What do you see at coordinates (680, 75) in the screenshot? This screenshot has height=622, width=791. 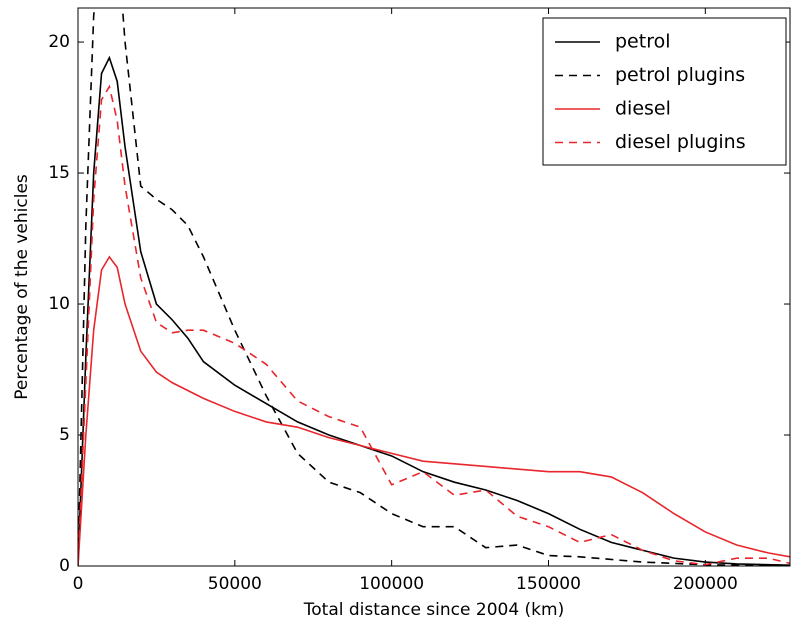 I see `legend-label: petrol plugins` at bounding box center [680, 75].